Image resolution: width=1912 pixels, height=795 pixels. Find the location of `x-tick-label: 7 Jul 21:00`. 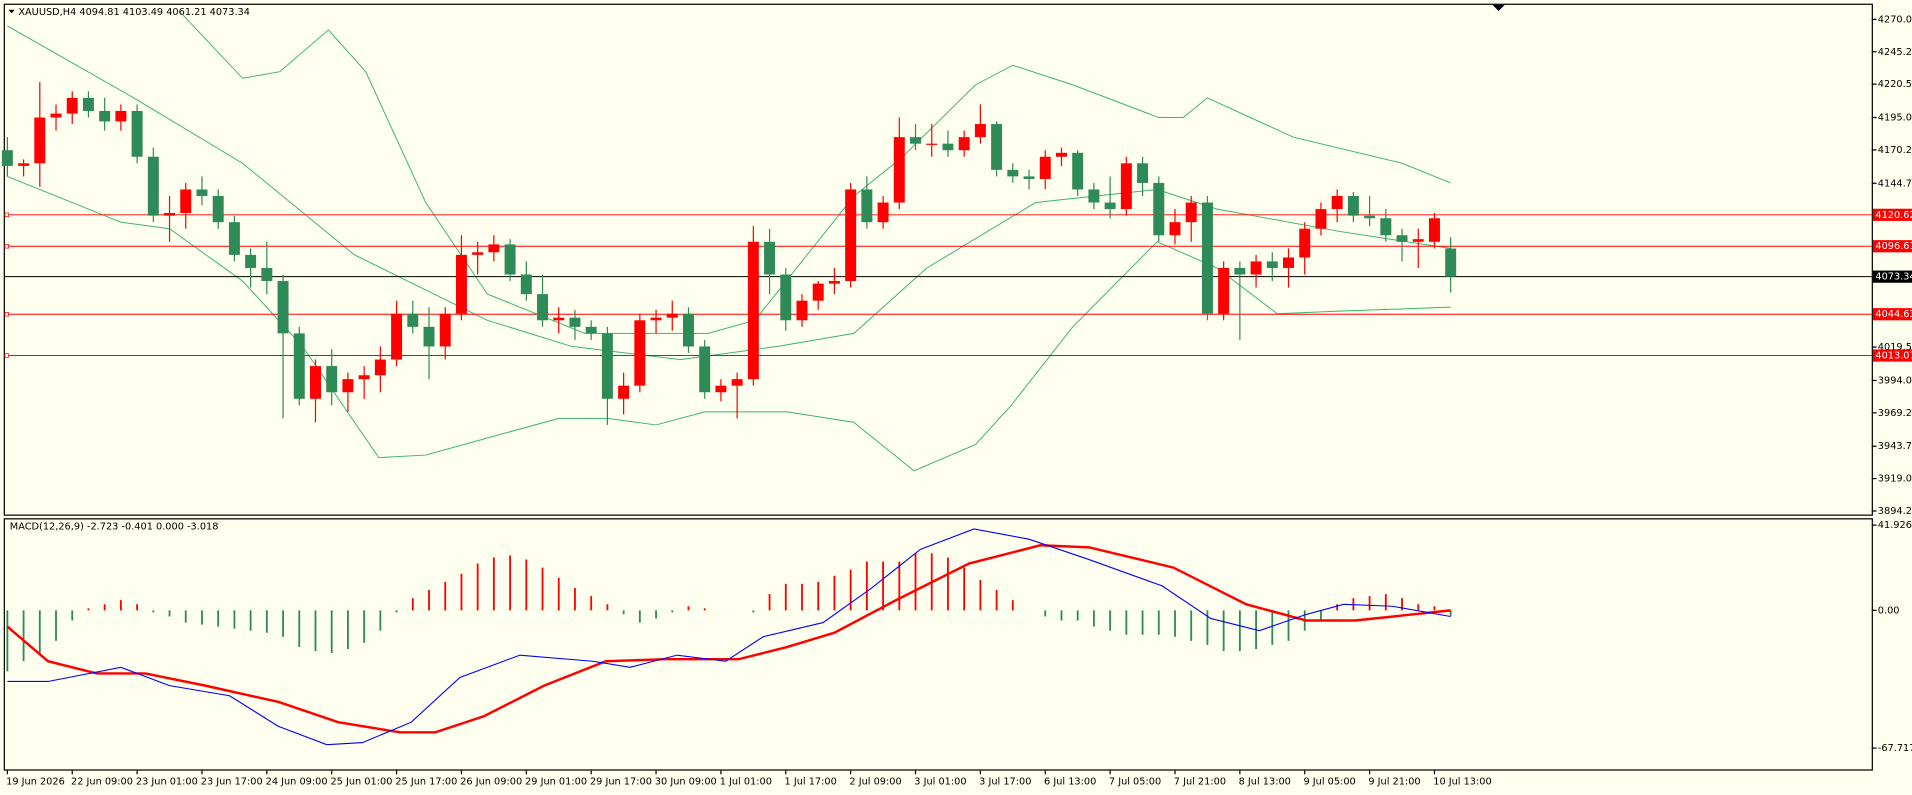

x-tick-label: 7 Jul 21:00 is located at coordinates (1200, 782).